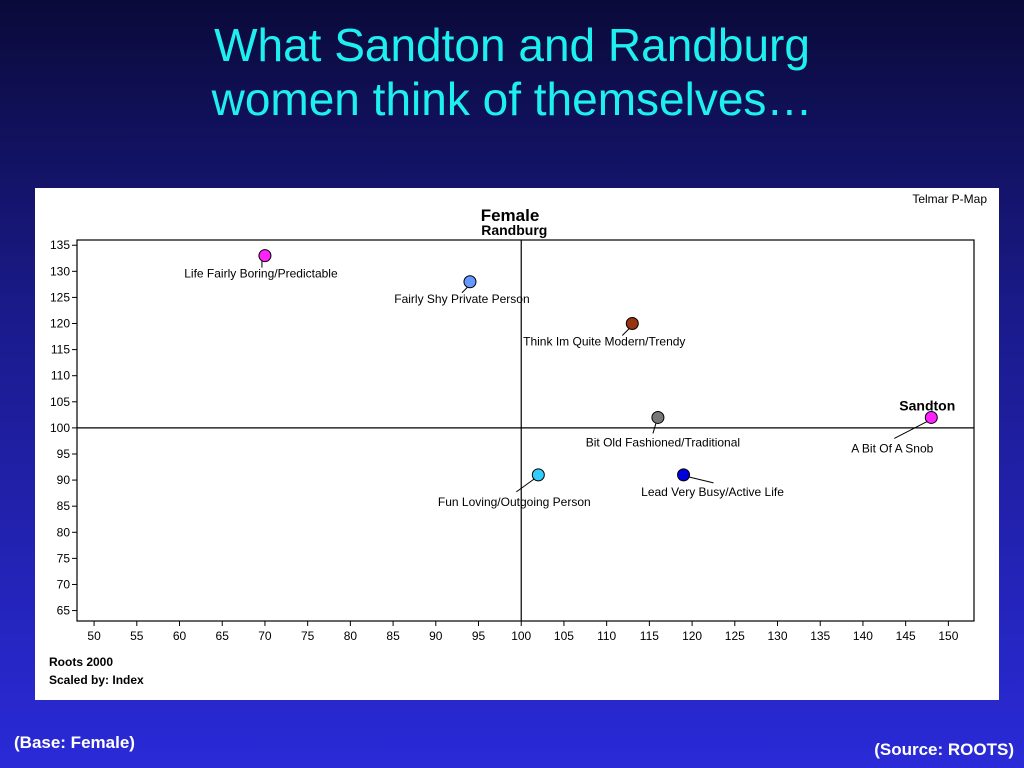 This screenshot has height=768, width=1024. Describe the element at coordinates (892, 448) in the screenshot. I see `data-point-label: A Bit Of A Snob` at that location.